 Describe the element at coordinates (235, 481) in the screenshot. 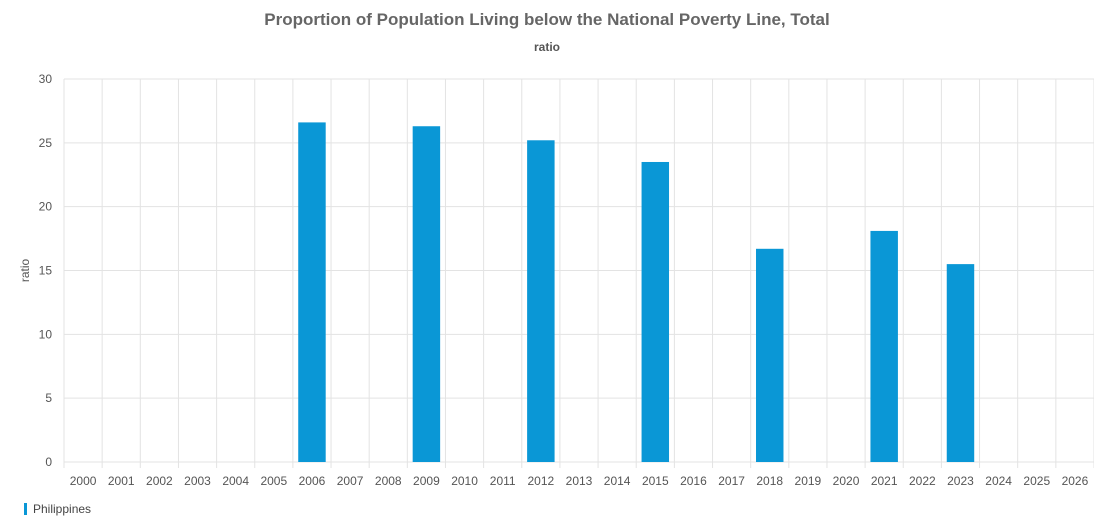

I see `x-tick-label: 2004` at that location.